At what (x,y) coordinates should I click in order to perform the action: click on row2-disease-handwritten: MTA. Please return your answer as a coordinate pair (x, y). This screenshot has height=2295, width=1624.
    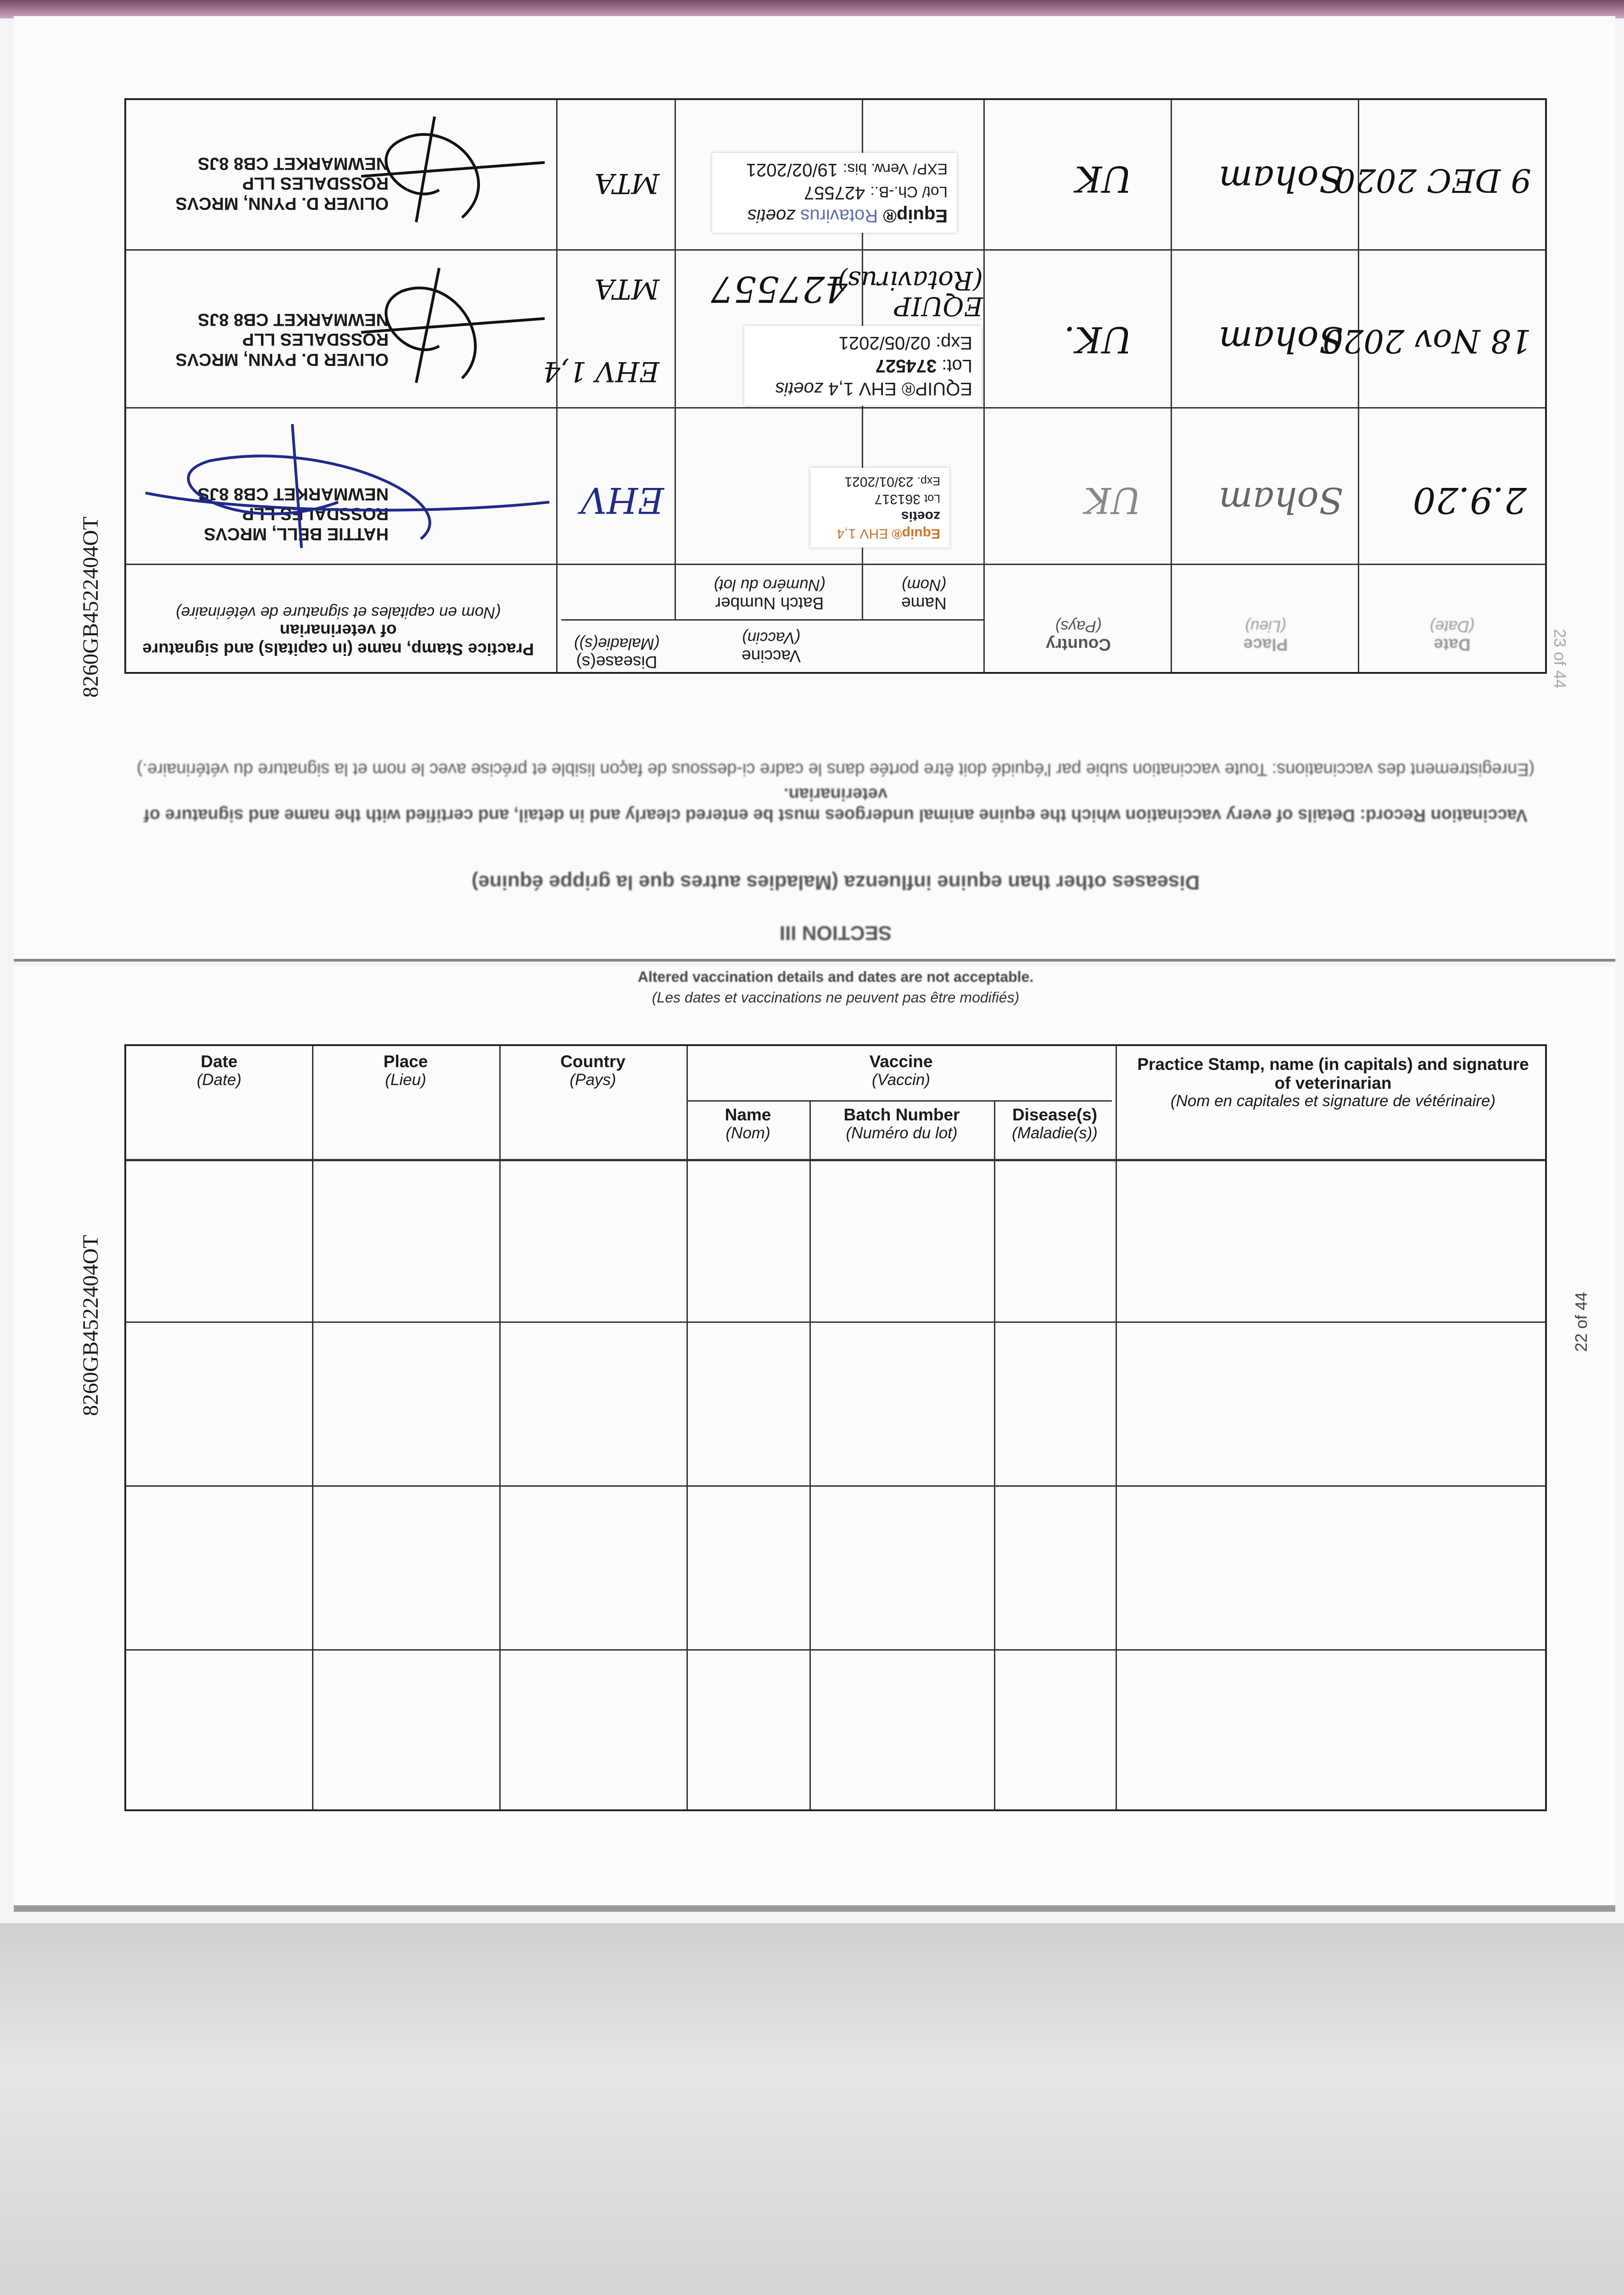
    Looking at the image, I should click on (626, 289).